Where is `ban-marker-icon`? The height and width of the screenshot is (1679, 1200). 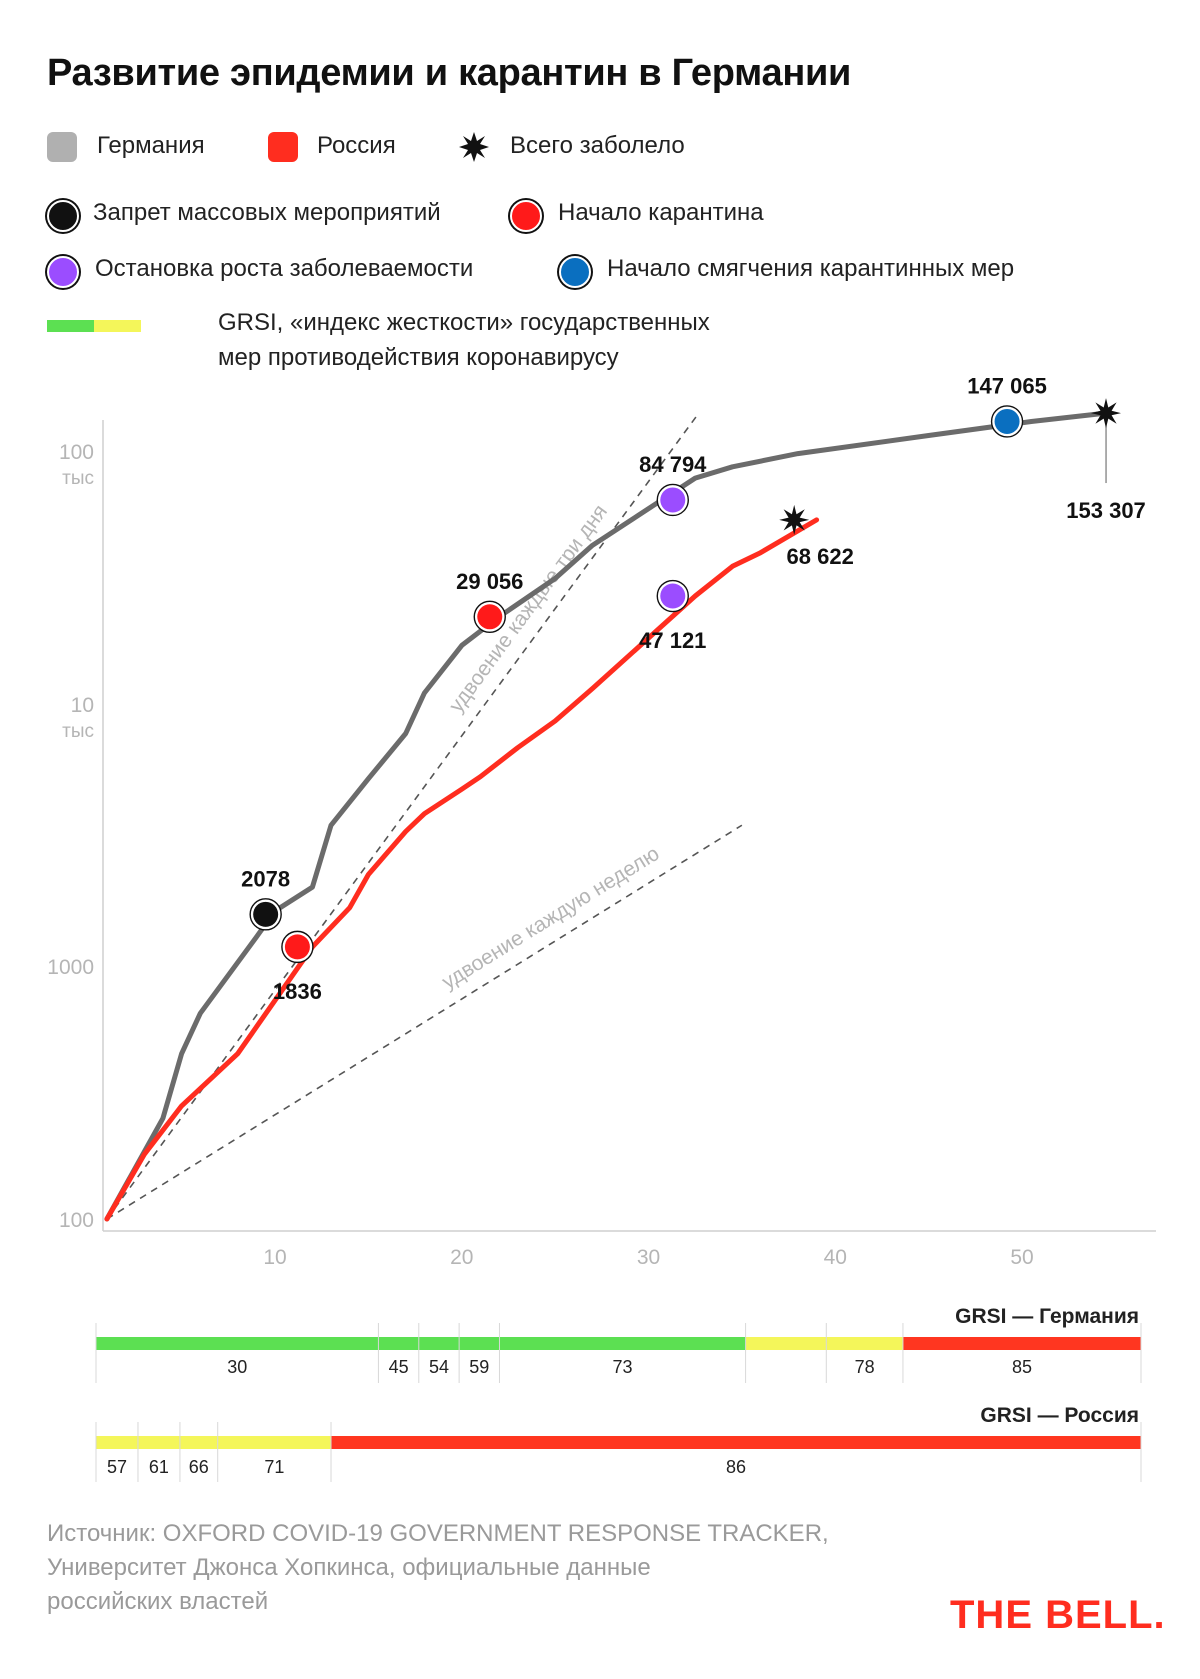
ban-marker-icon is located at coordinates (63, 216).